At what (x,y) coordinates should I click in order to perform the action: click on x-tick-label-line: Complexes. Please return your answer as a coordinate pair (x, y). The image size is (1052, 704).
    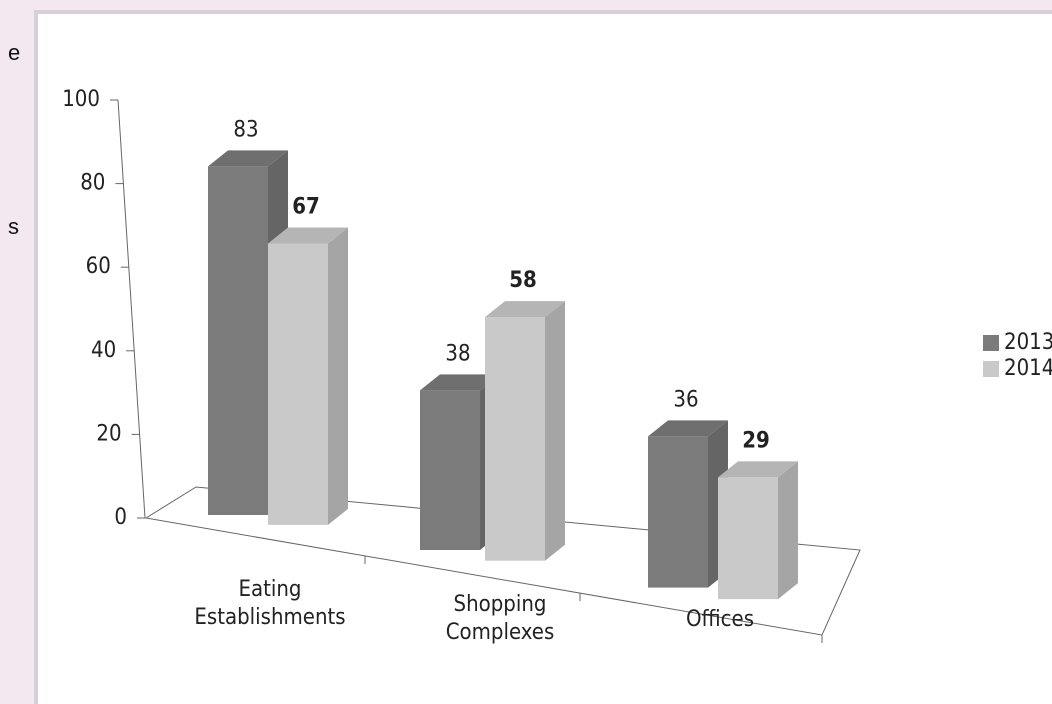
    Looking at the image, I should click on (500, 632).